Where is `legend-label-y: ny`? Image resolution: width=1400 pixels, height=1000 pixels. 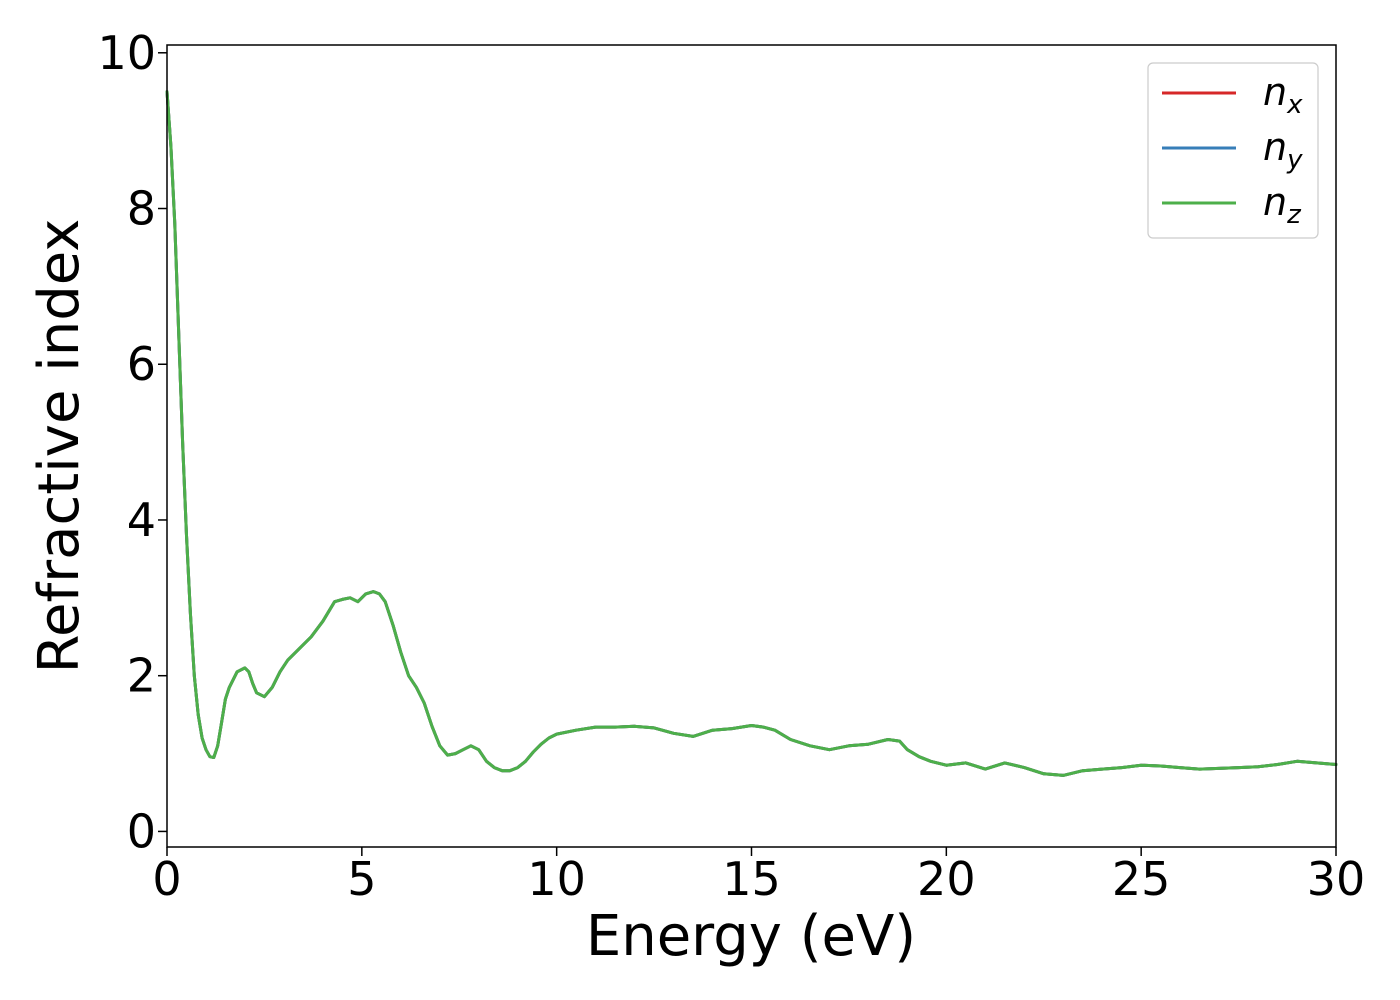 legend-label-y: ny is located at coordinates (1283, 150).